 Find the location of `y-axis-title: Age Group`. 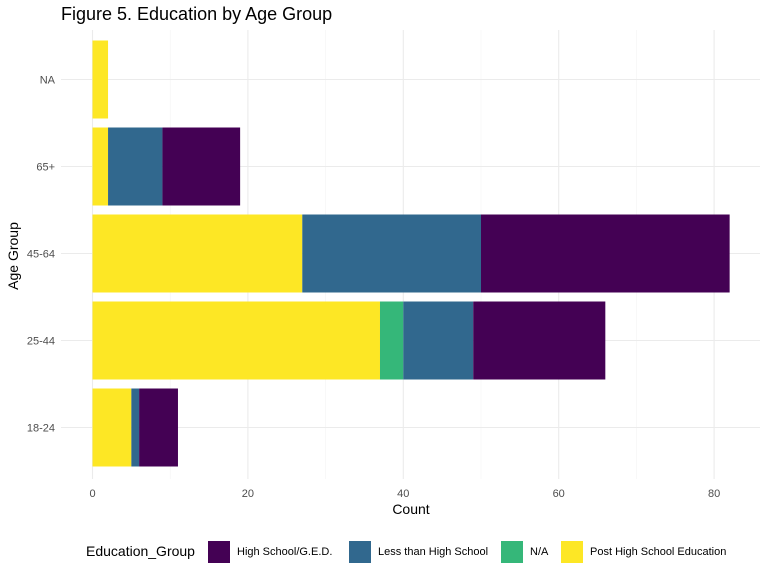

y-axis-title: Age Group is located at coordinates (13, 256).